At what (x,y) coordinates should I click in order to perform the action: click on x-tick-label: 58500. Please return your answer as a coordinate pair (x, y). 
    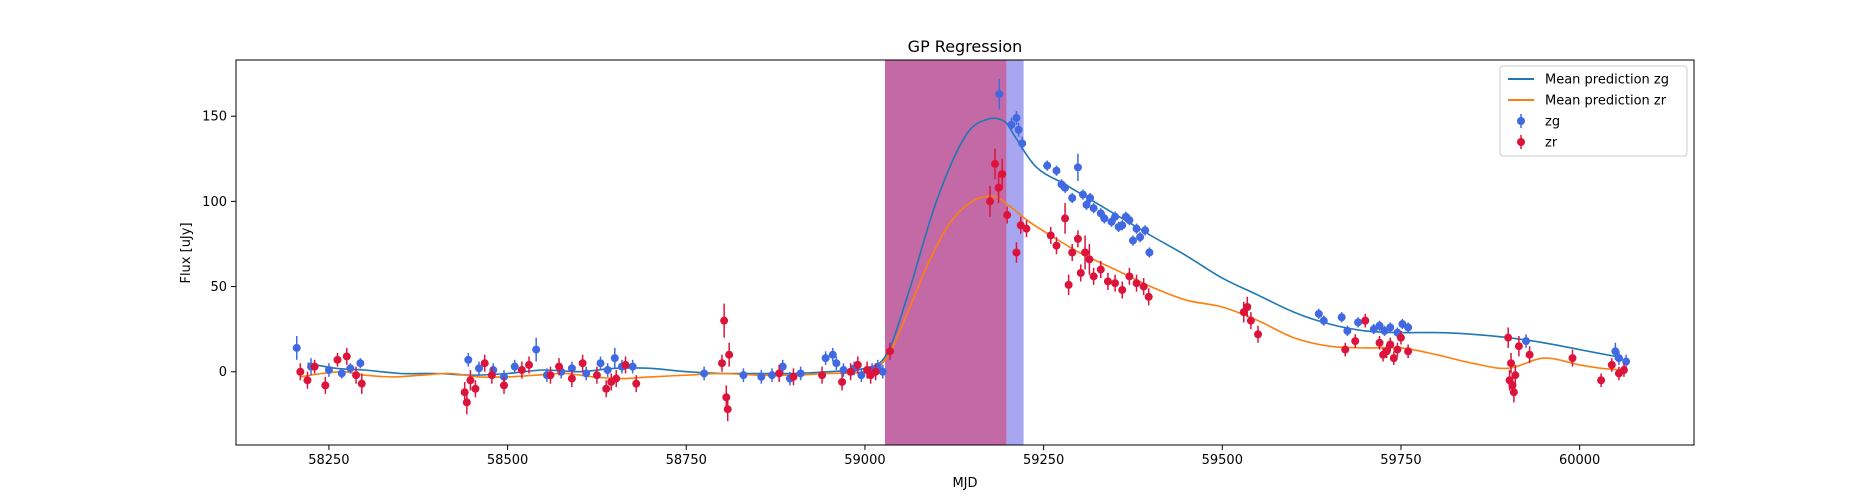
    Looking at the image, I should click on (507, 460).